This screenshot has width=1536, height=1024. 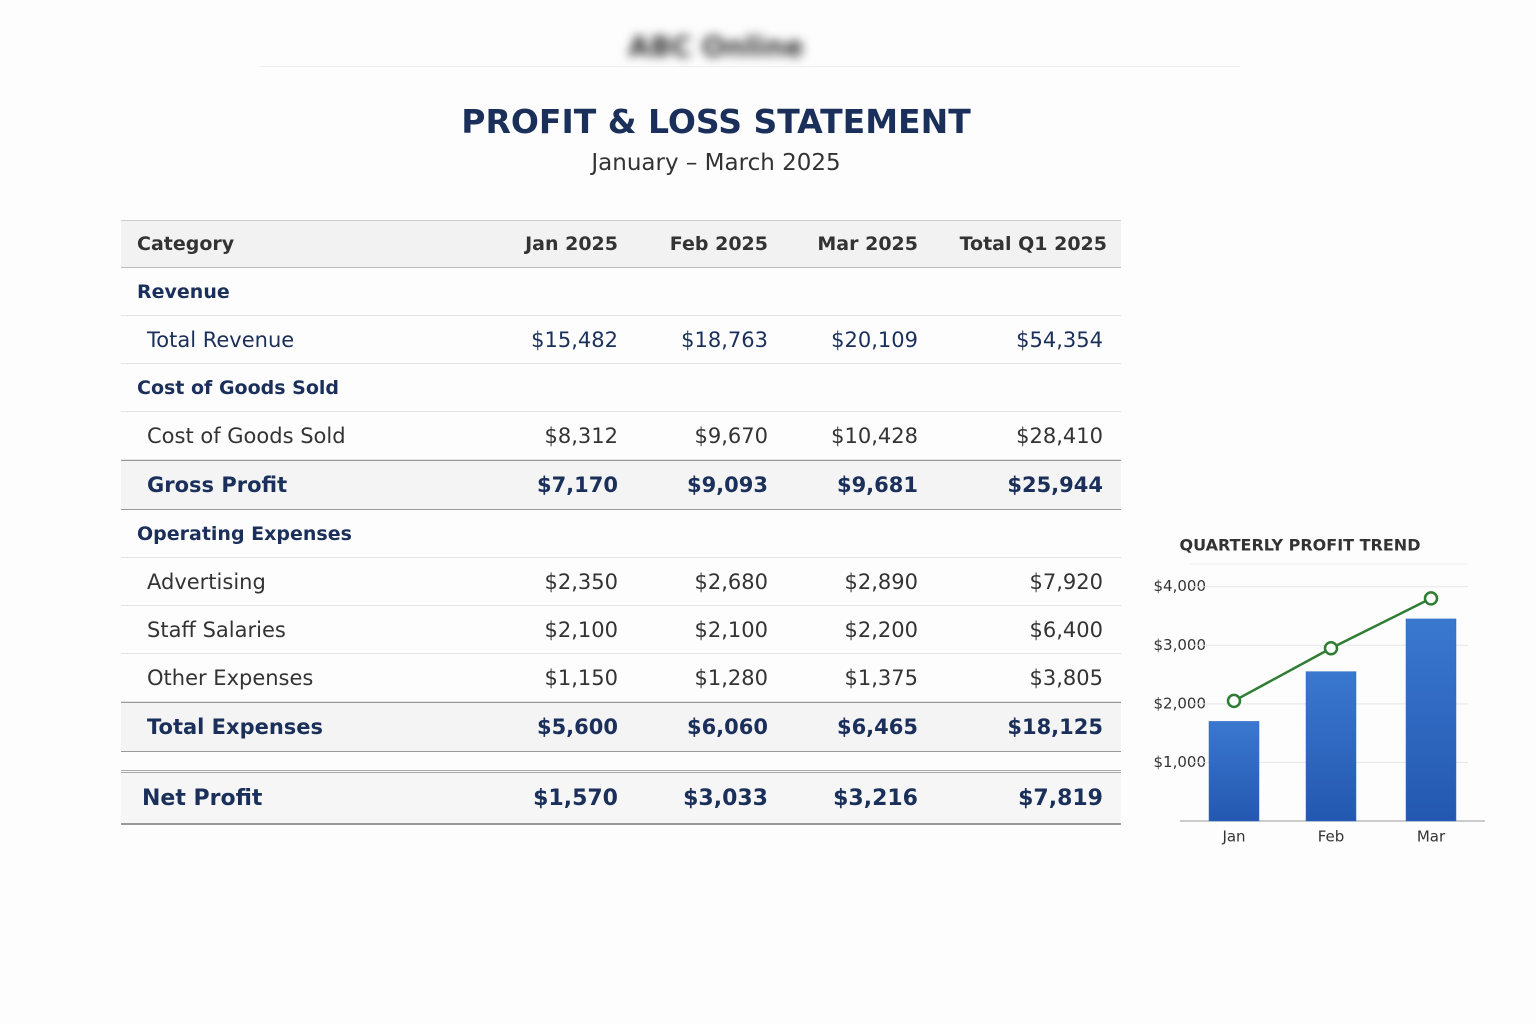 What do you see at coordinates (731, 435) in the screenshot?
I see `cell-value: $9,670` at bounding box center [731, 435].